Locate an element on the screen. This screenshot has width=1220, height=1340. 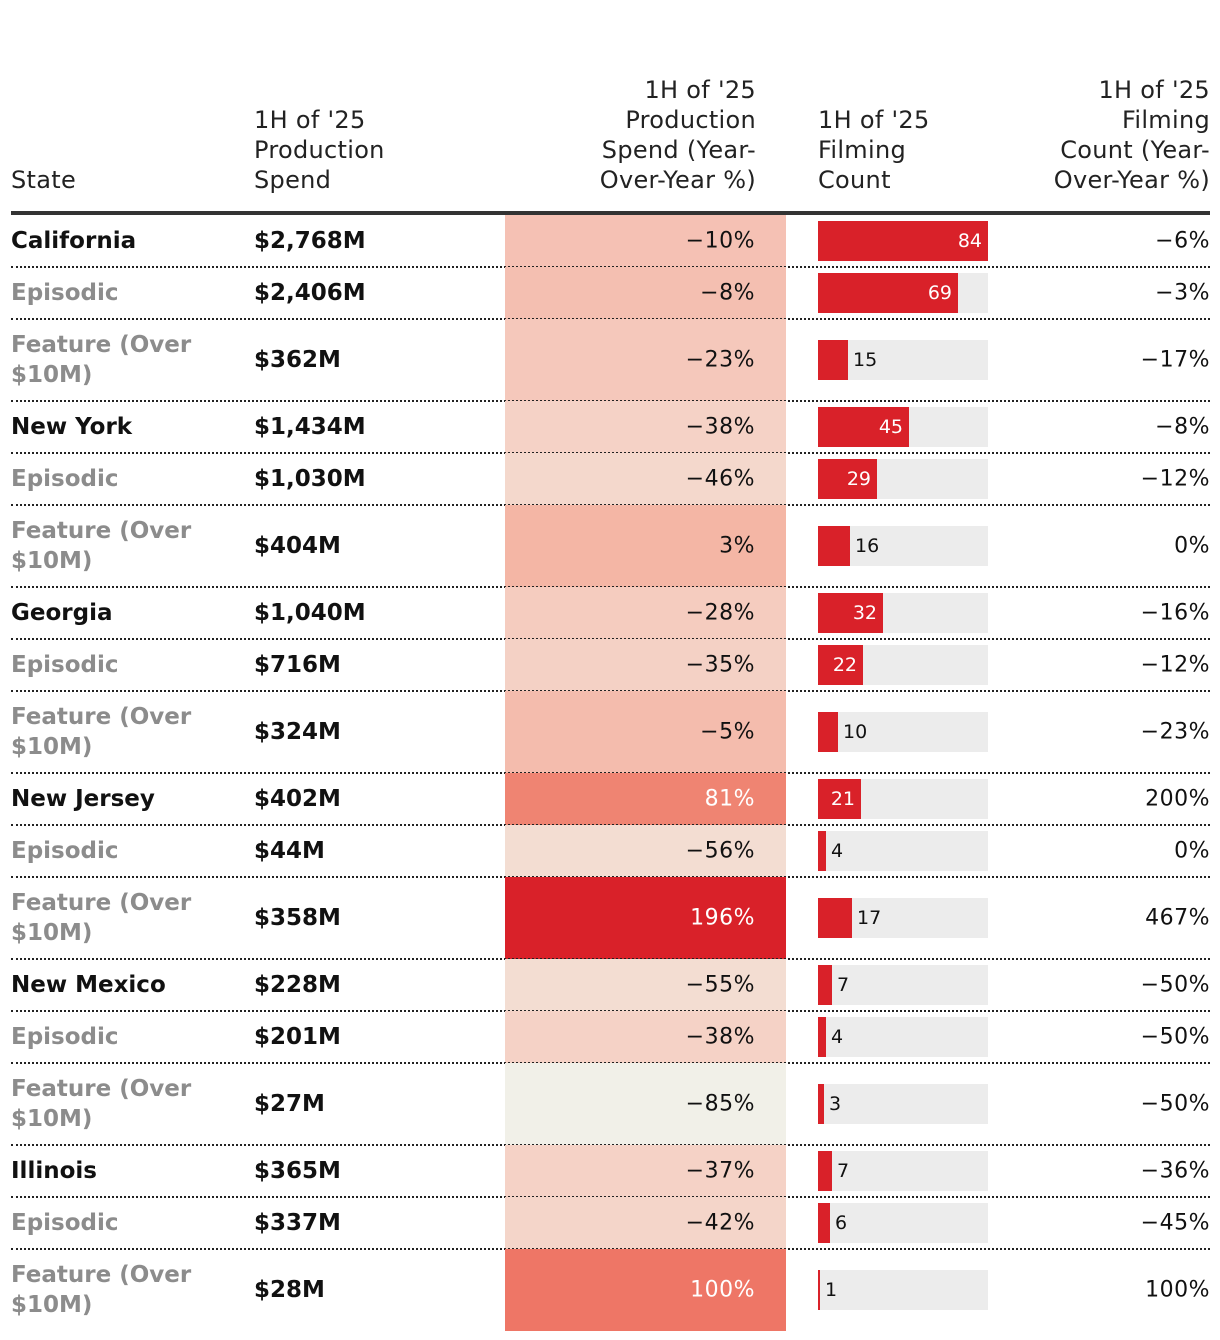
filming-count-bar-track: 45 is located at coordinates (903, 427).